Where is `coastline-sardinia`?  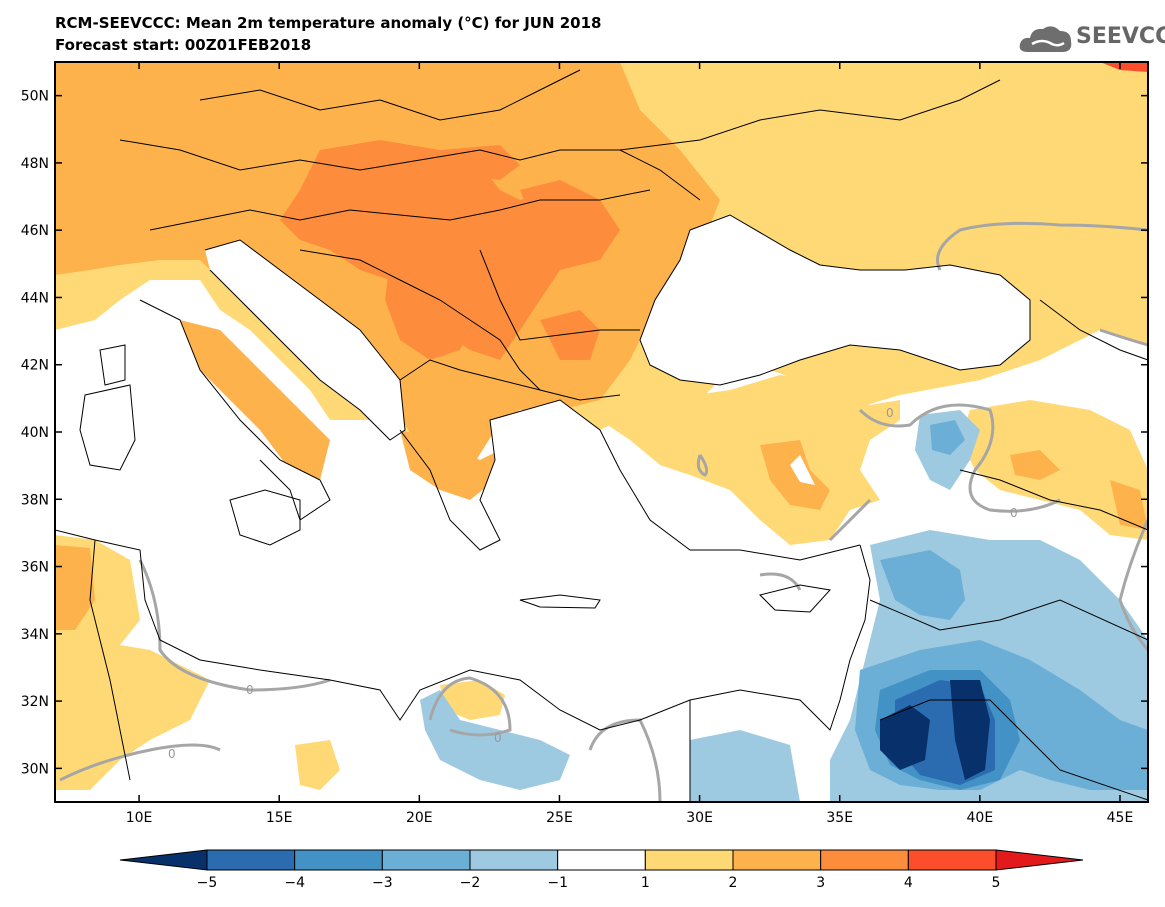
coastline-sardinia is located at coordinates (107, 427).